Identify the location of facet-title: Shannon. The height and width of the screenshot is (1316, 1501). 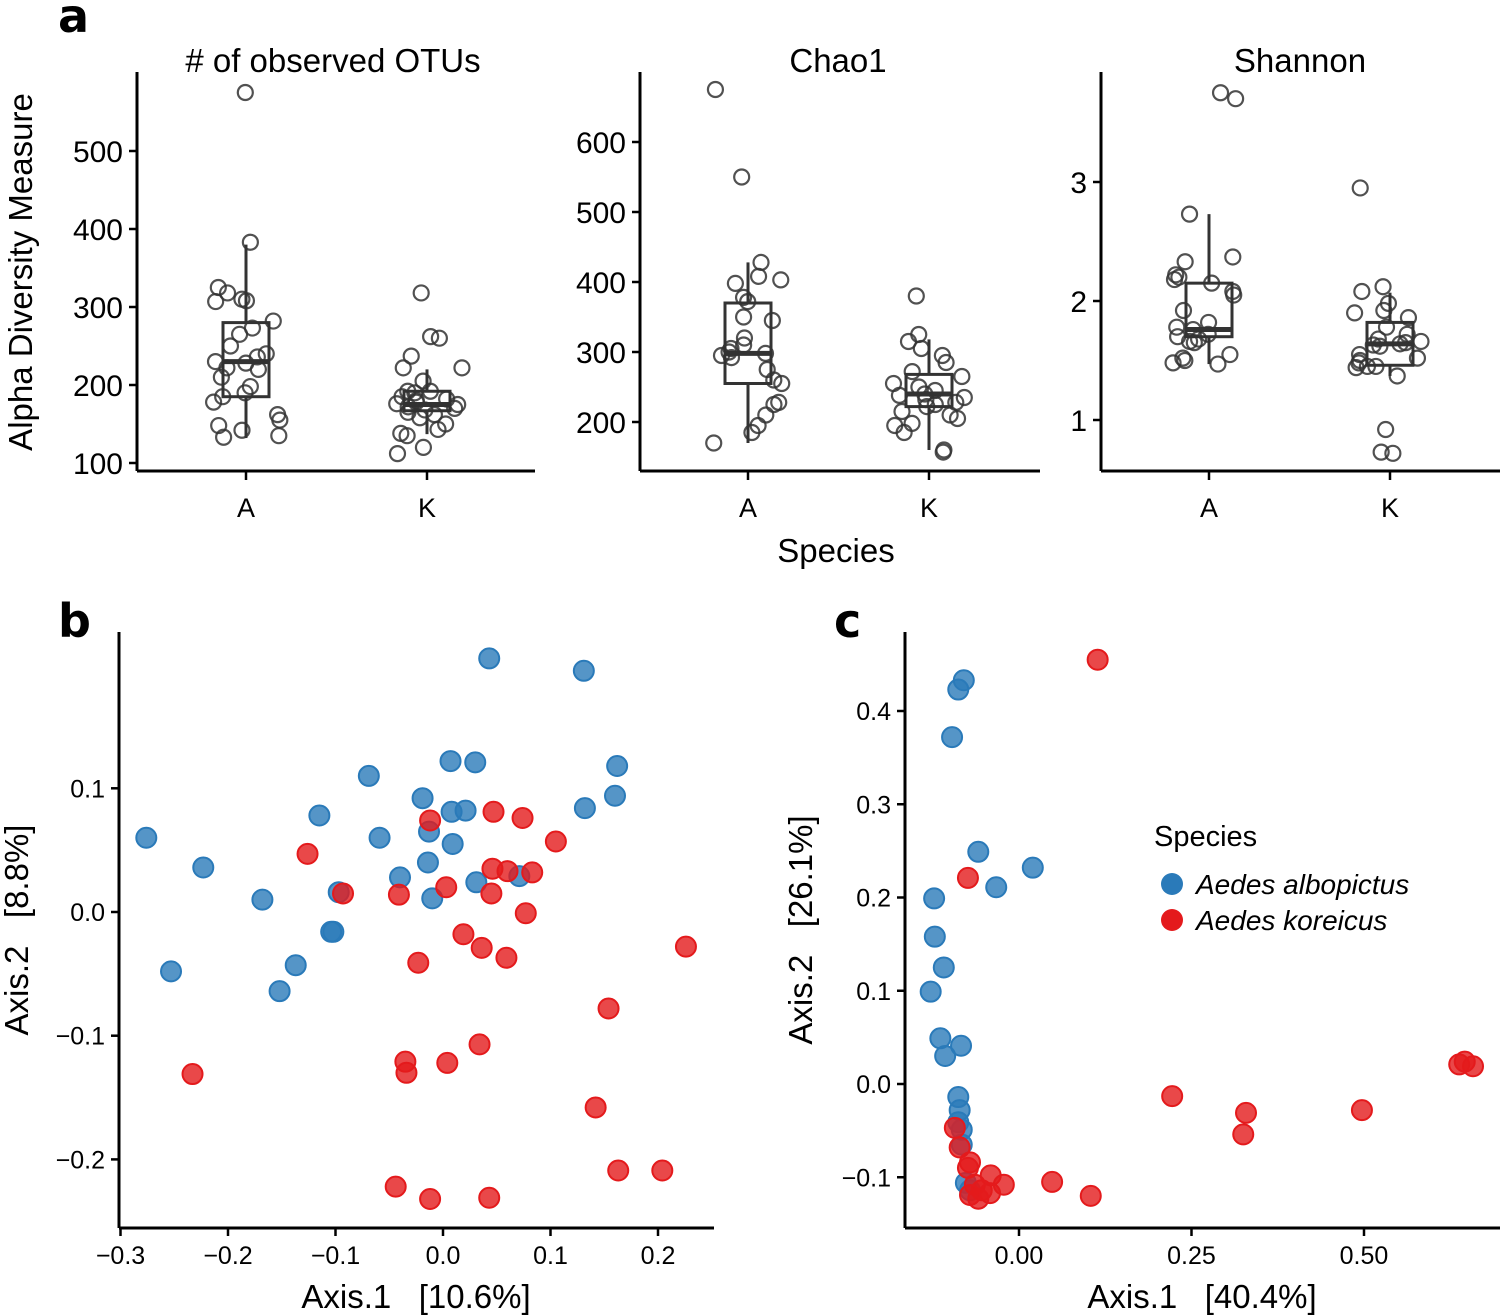
(1300, 60).